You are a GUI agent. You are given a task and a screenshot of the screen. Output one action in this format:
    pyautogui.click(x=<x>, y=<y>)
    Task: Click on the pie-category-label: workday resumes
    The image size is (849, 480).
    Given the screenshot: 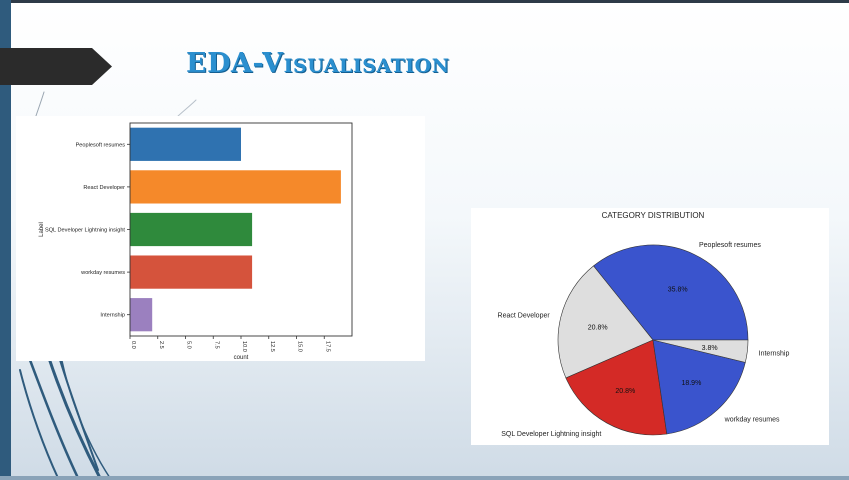 What is the action you would take?
    pyautogui.click(x=752, y=420)
    